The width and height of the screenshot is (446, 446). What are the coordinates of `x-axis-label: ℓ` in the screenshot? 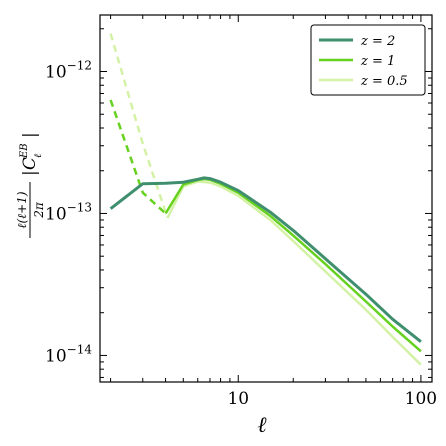 It's located at (262, 425).